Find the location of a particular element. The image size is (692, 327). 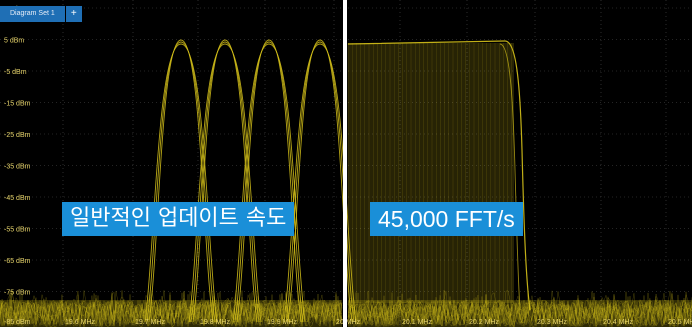

y-axis-tick-label: -35 dBm is located at coordinates (17, 167).